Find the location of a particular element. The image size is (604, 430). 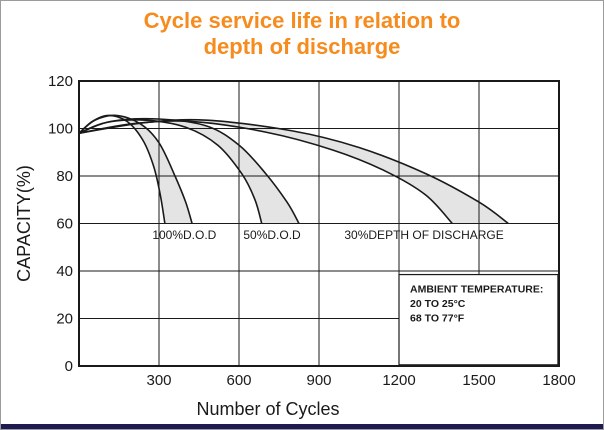

x-tick-600: 600 is located at coordinates (238, 380).